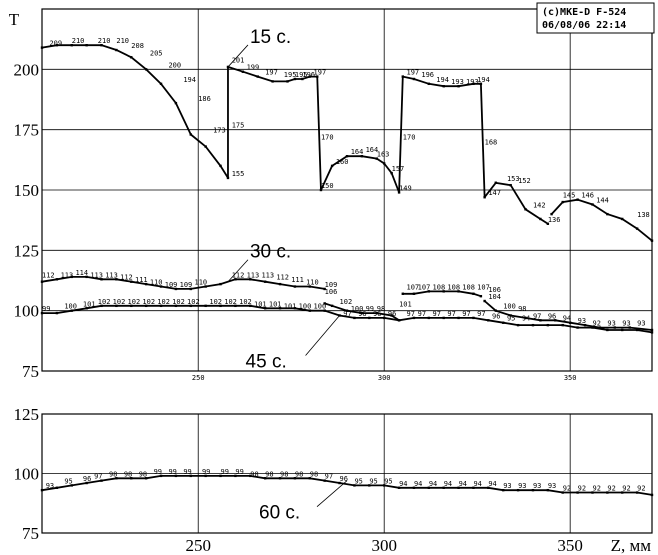 This screenshot has height=555, width=658. I want to click on data-label: 94, so click(567, 319).